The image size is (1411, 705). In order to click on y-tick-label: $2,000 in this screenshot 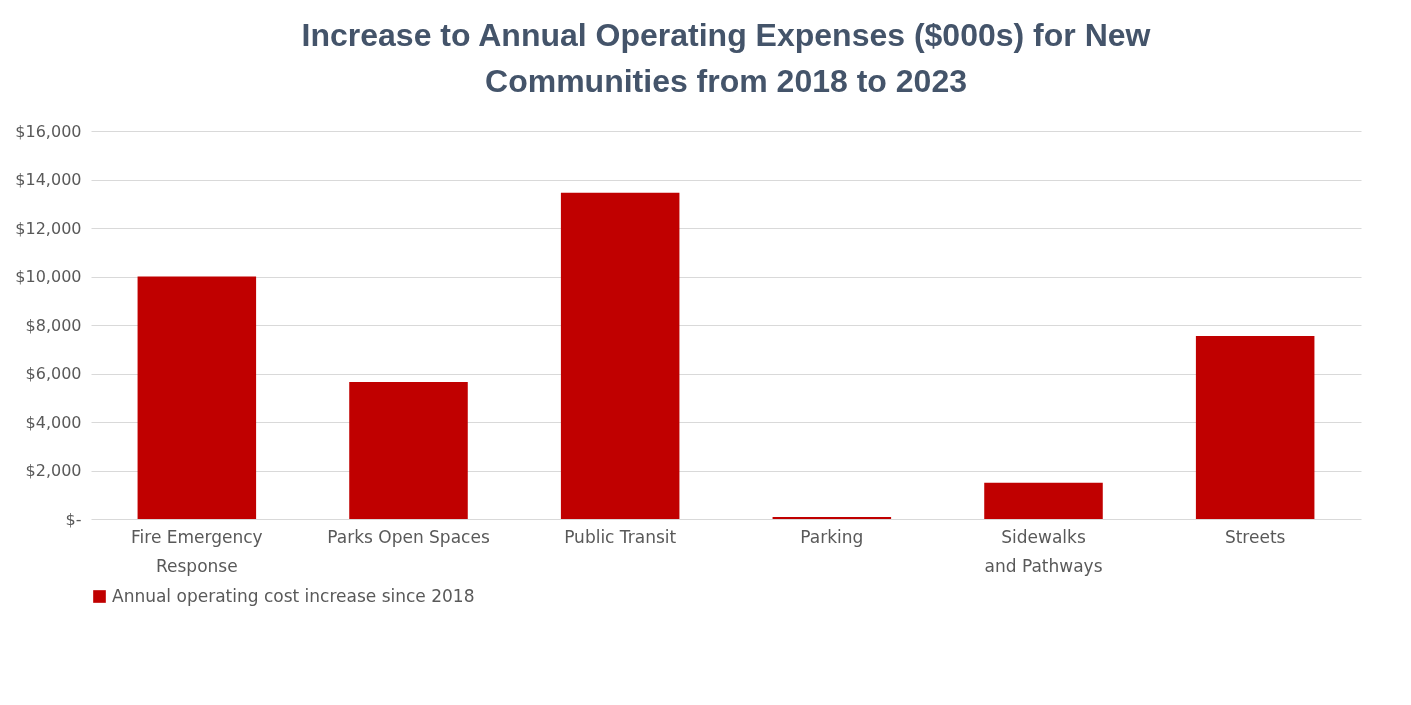, I will do `click(53, 470)`.